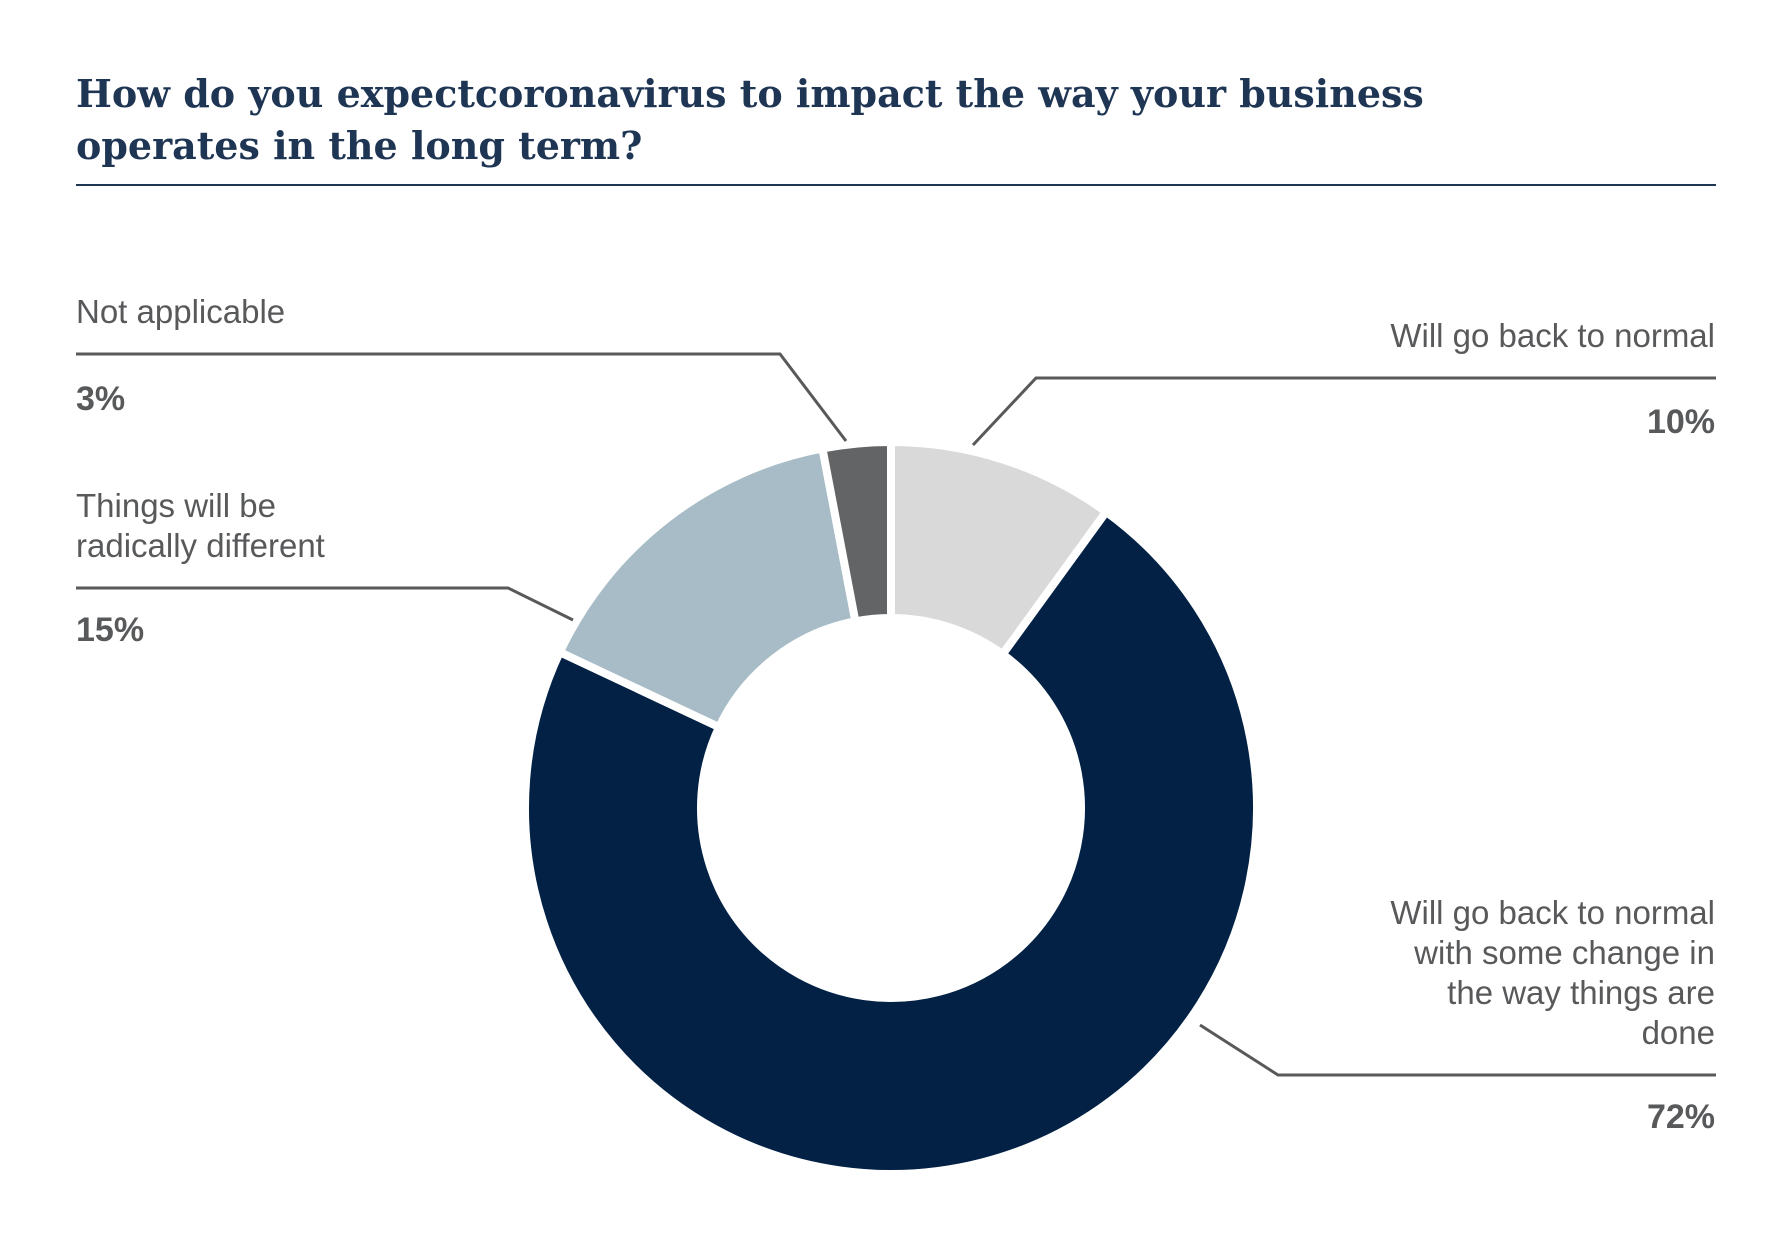  I want to click on label-not-applicable: Not applicable, so click(181, 311).